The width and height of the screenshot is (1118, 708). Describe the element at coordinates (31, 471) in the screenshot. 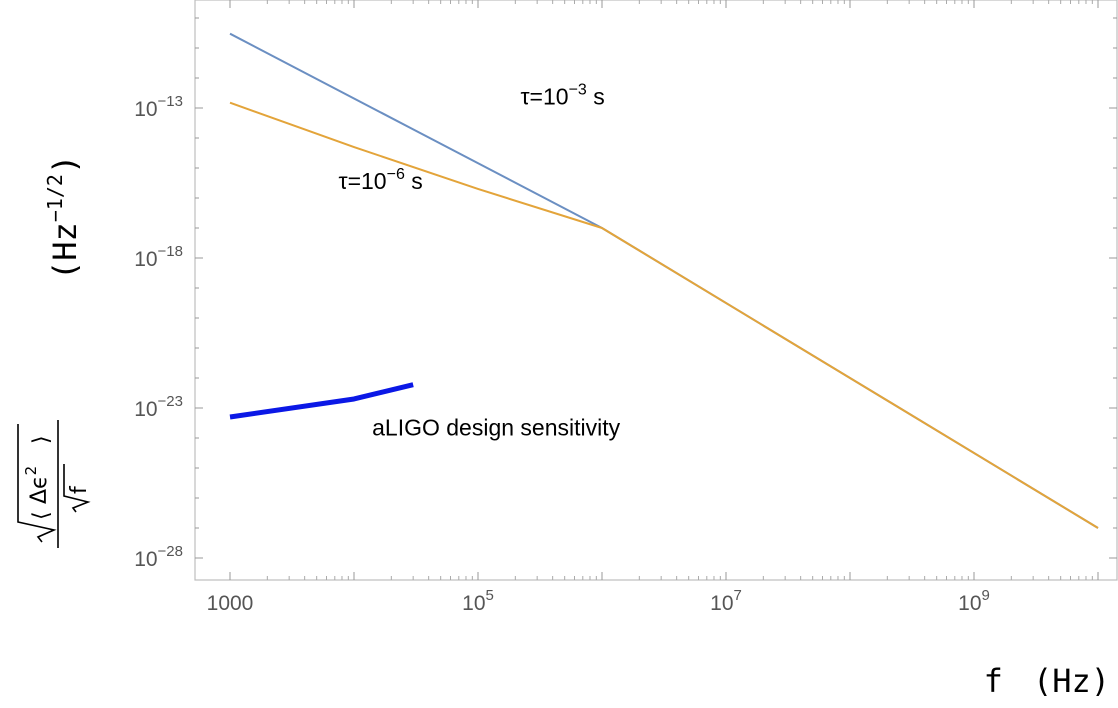

I see `y-numerator-exp: 2` at that location.